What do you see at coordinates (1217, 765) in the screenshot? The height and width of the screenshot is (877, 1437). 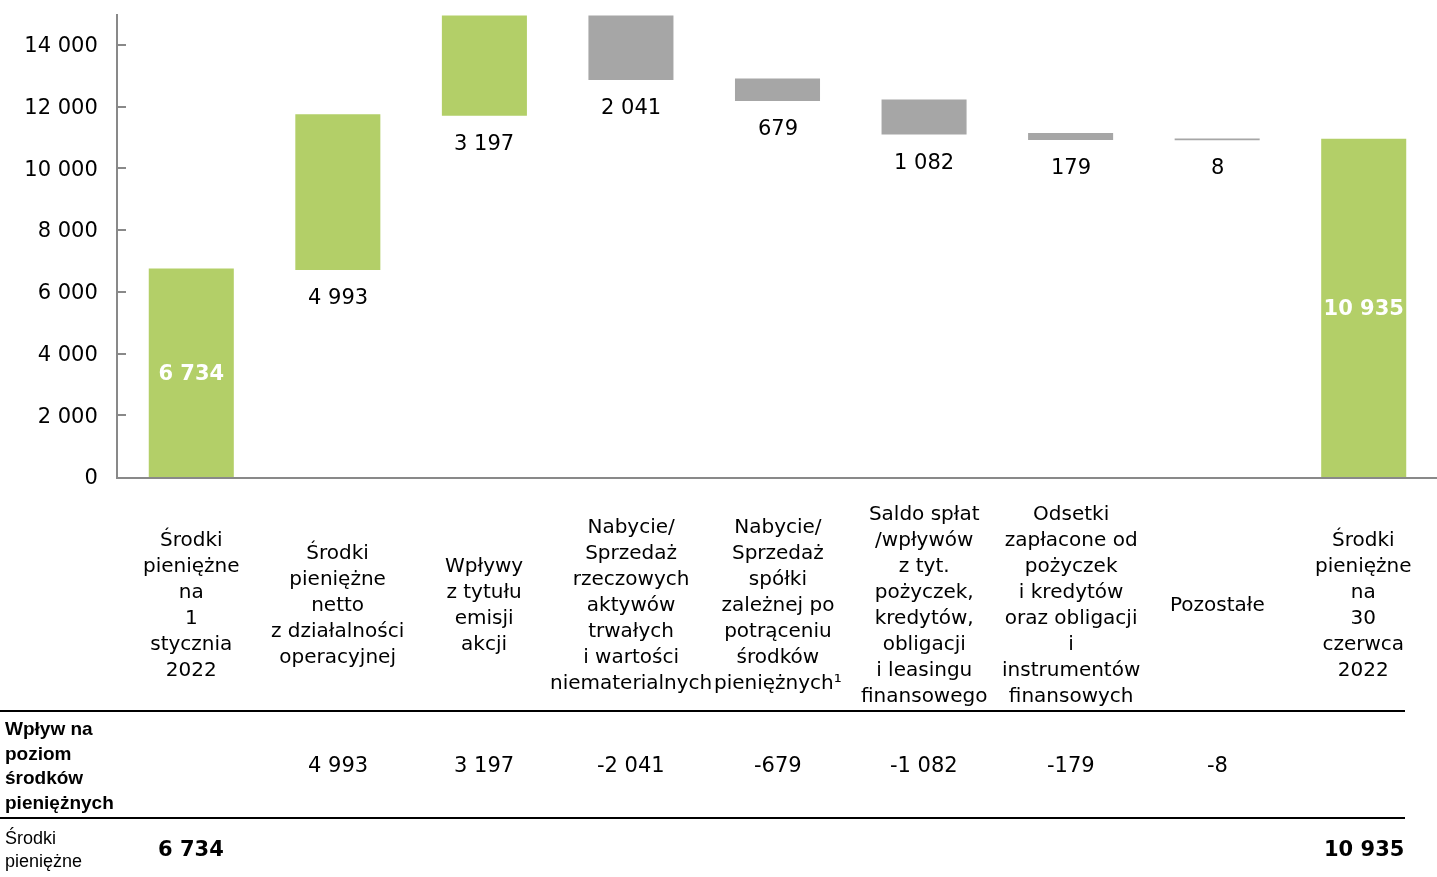 I see `text: -8` at bounding box center [1217, 765].